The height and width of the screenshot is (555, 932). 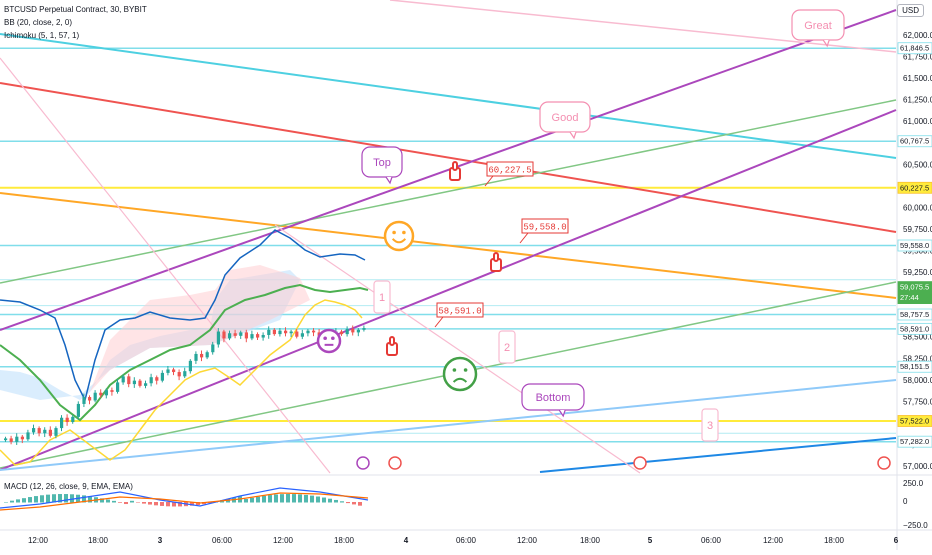 What do you see at coordinates (917, 57) in the screenshot?
I see `price-axis-tick: 61,750.0` at bounding box center [917, 57].